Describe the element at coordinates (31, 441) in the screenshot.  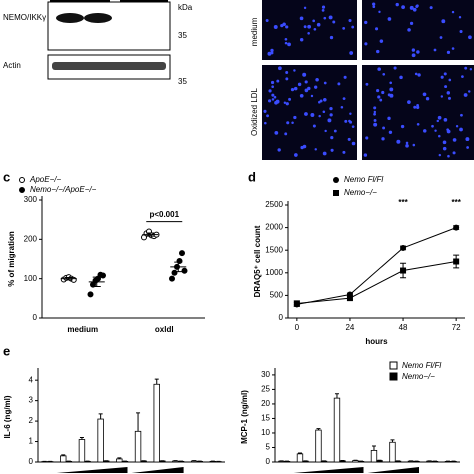
I see `y-tick-label: 1` at that location.